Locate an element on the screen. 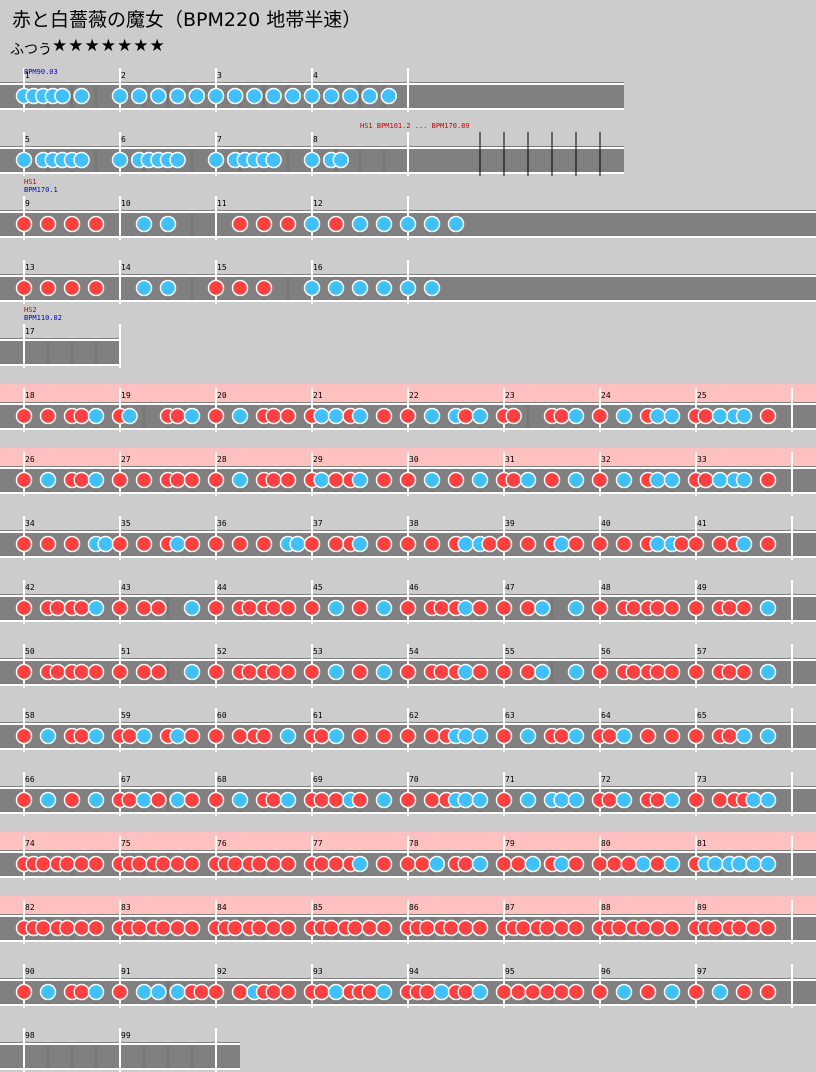 This screenshot has width=816, height=1072. measure-number: 46 is located at coordinates (414, 587).